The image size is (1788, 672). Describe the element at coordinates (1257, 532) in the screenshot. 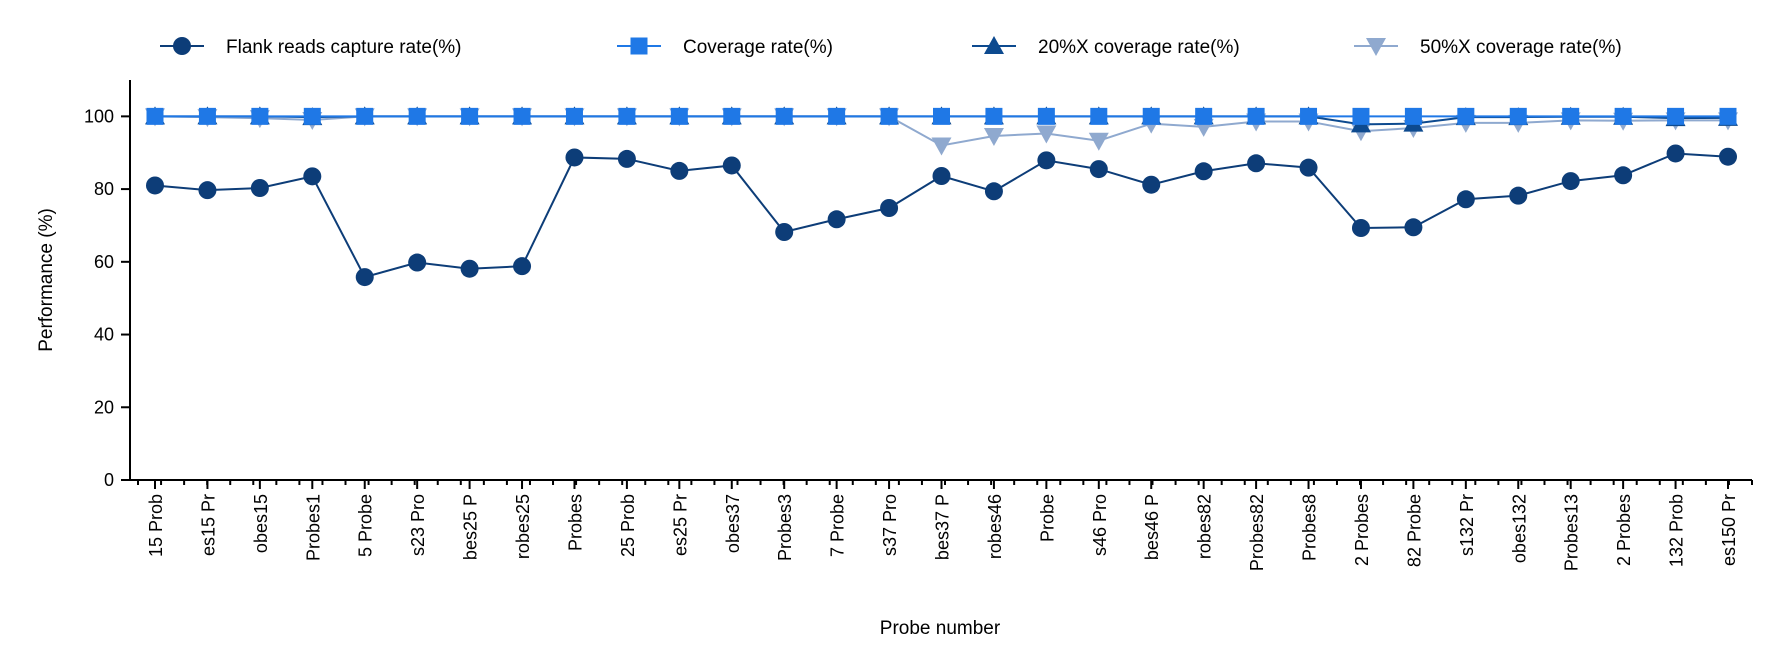

I see `x-tick-label: Probes82` at that location.